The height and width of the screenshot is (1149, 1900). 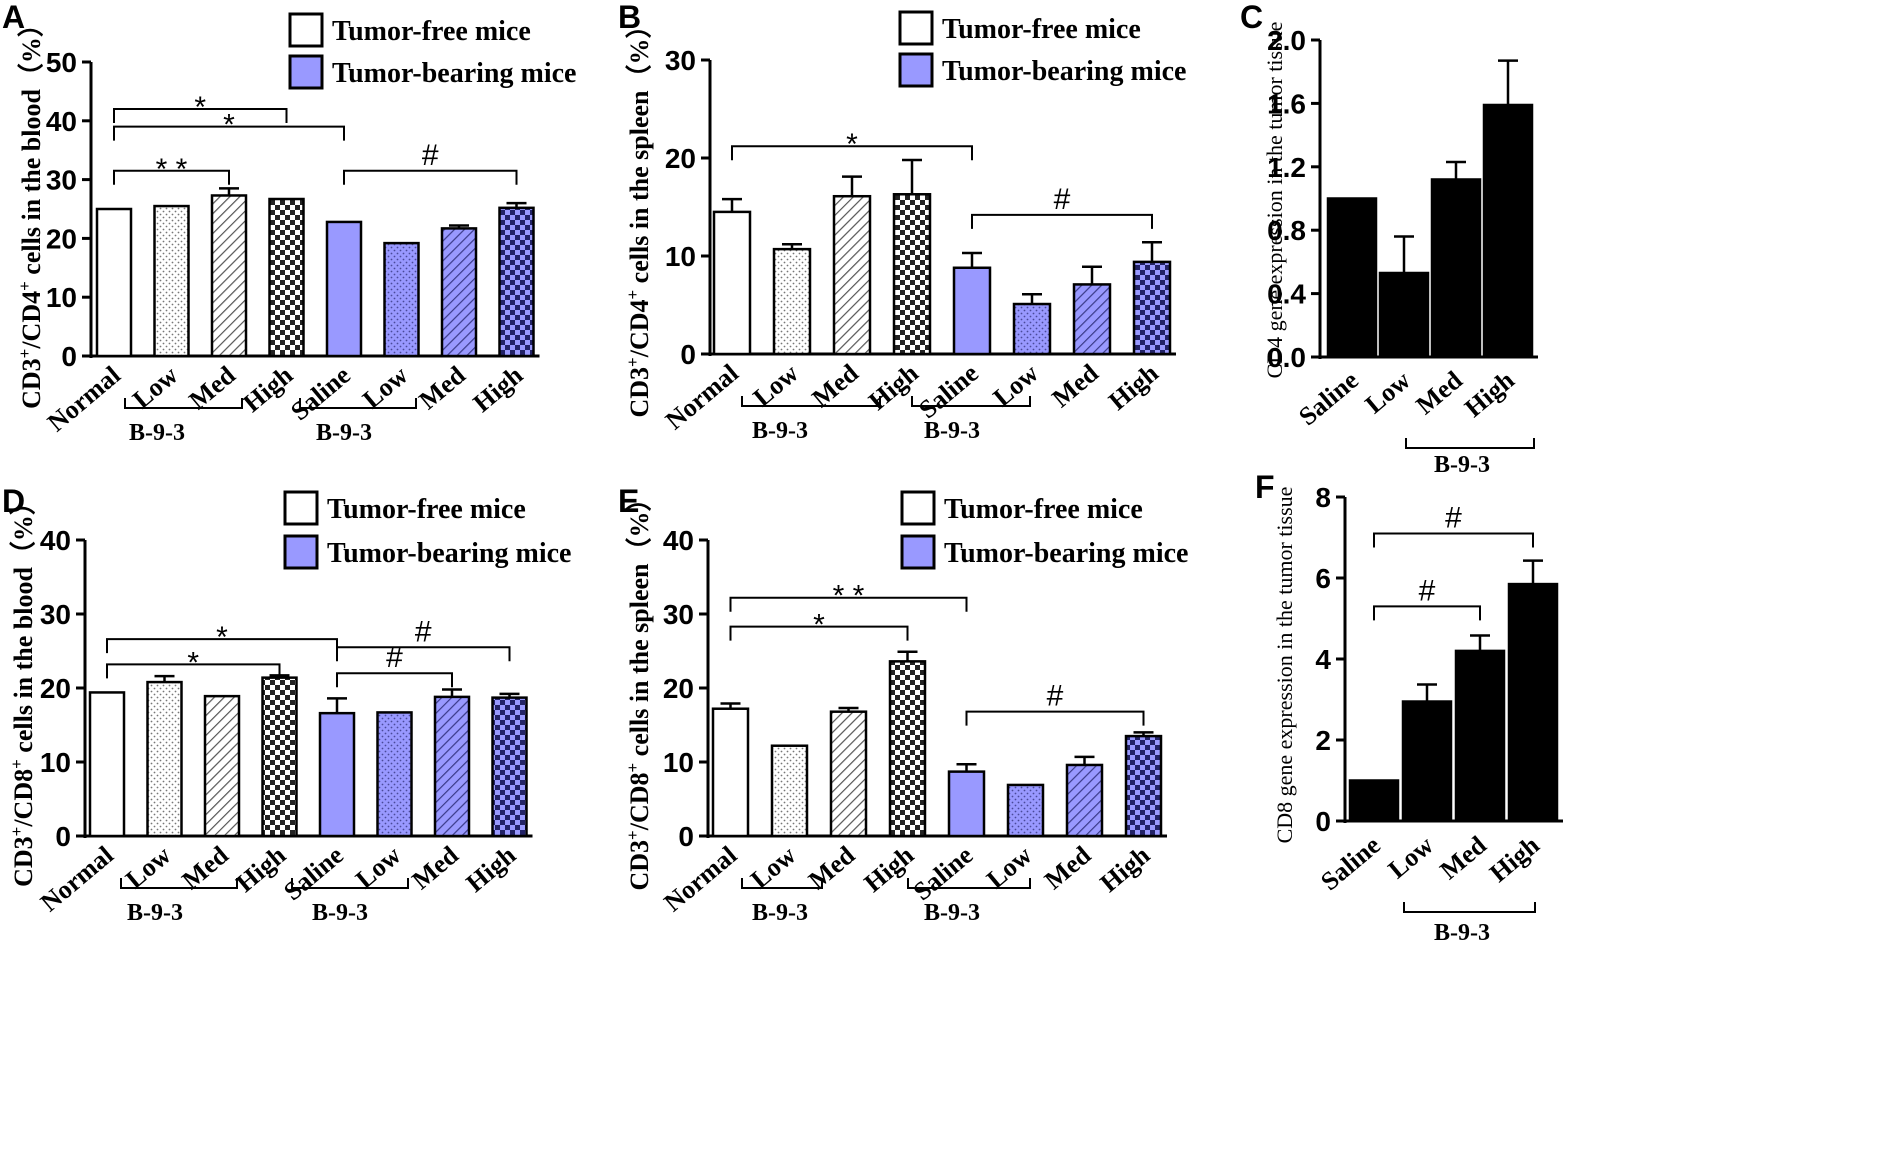 What do you see at coordinates (23, 624) in the screenshot?
I see `y-label-part: cells in the blood（%）` at bounding box center [23, 624].